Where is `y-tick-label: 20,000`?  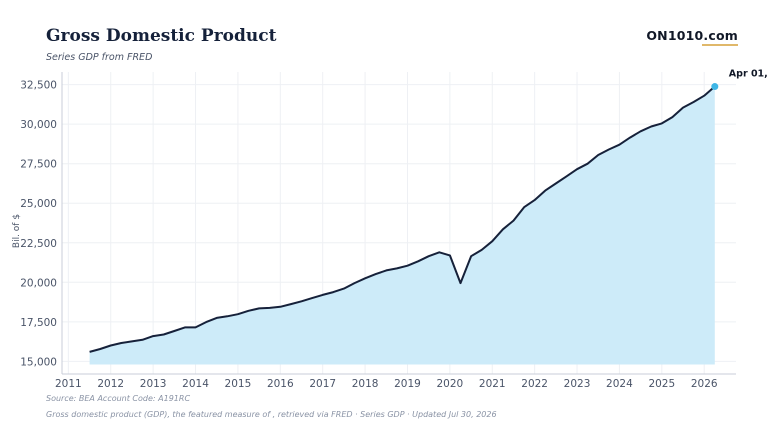
y-tick-label: 20,000 is located at coordinates (38, 283).